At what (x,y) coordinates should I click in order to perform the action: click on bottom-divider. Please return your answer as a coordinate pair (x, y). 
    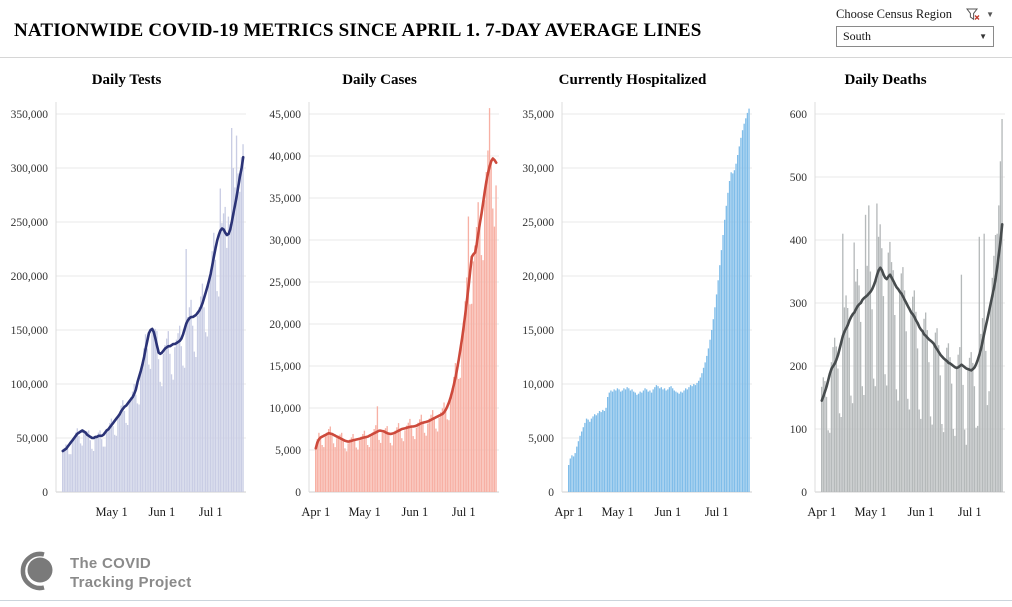
    Looking at the image, I should click on (506, 600).